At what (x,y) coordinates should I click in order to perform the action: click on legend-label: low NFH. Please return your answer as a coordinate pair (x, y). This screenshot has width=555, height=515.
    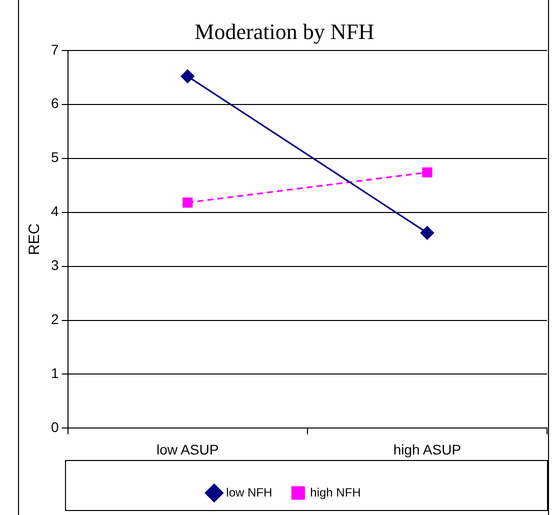
    Looking at the image, I should click on (249, 492).